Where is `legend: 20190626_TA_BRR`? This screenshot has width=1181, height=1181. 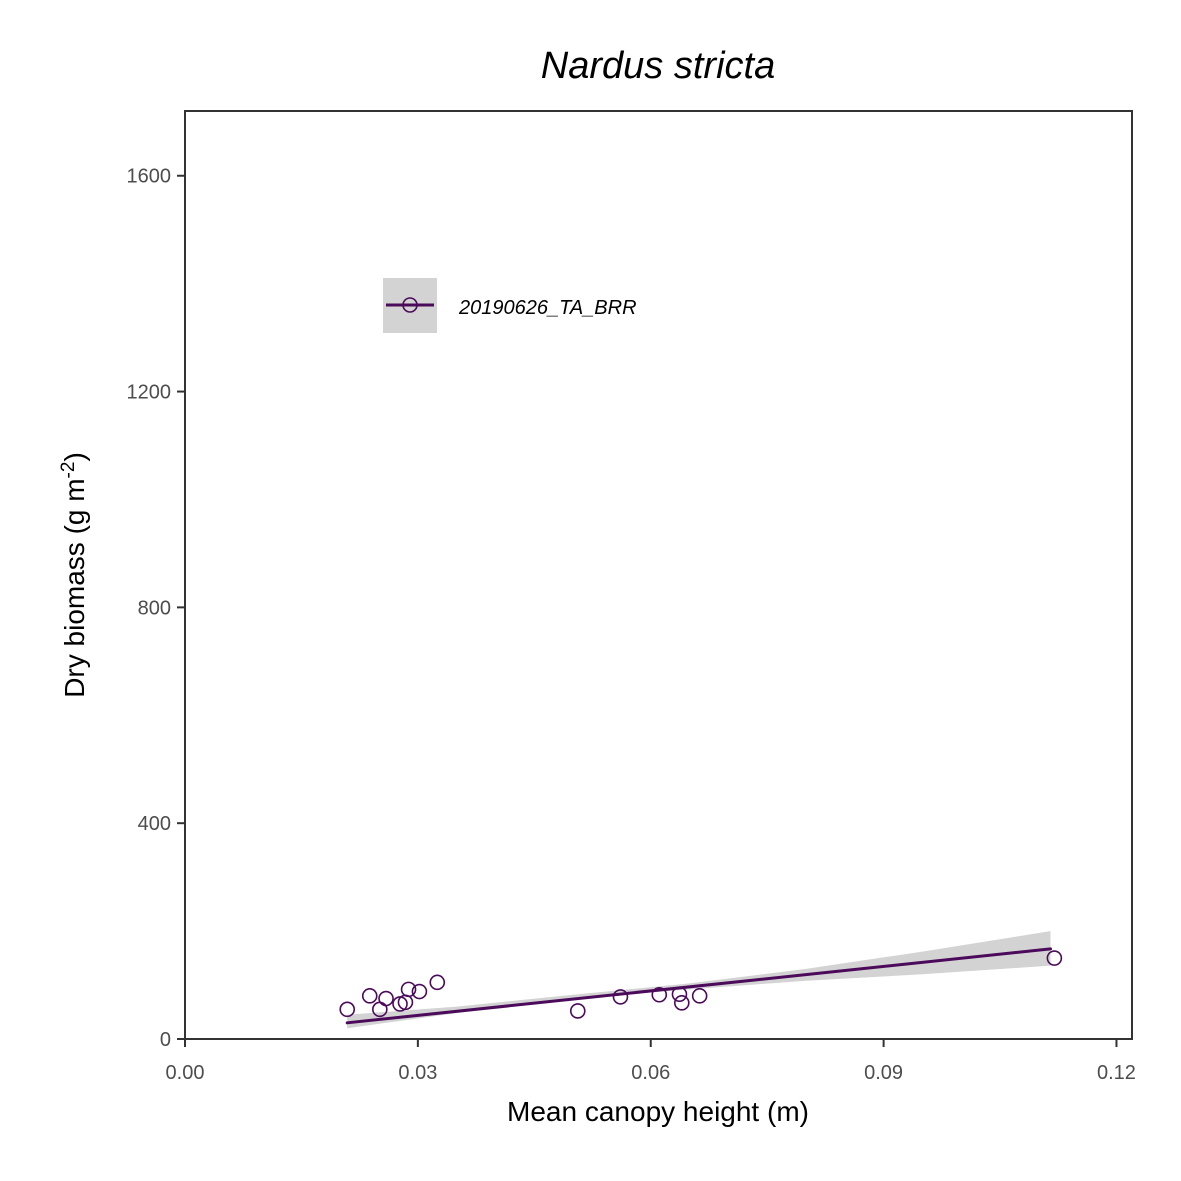
legend: 20190626_TA_BRR is located at coordinates (510, 305).